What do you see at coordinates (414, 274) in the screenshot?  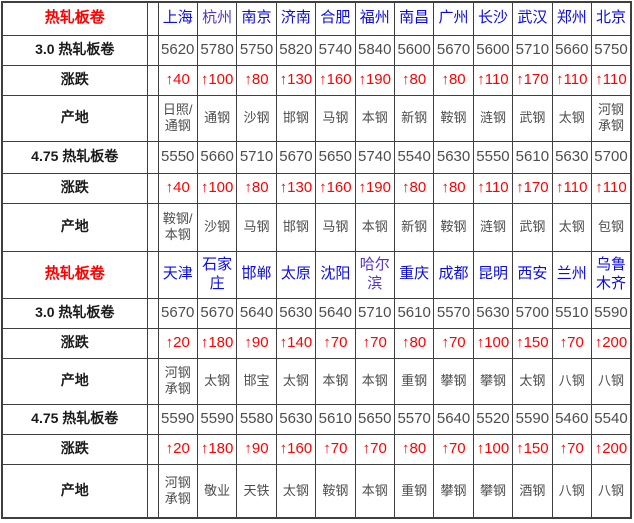 I see `city-header-link: 重庆` at bounding box center [414, 274].